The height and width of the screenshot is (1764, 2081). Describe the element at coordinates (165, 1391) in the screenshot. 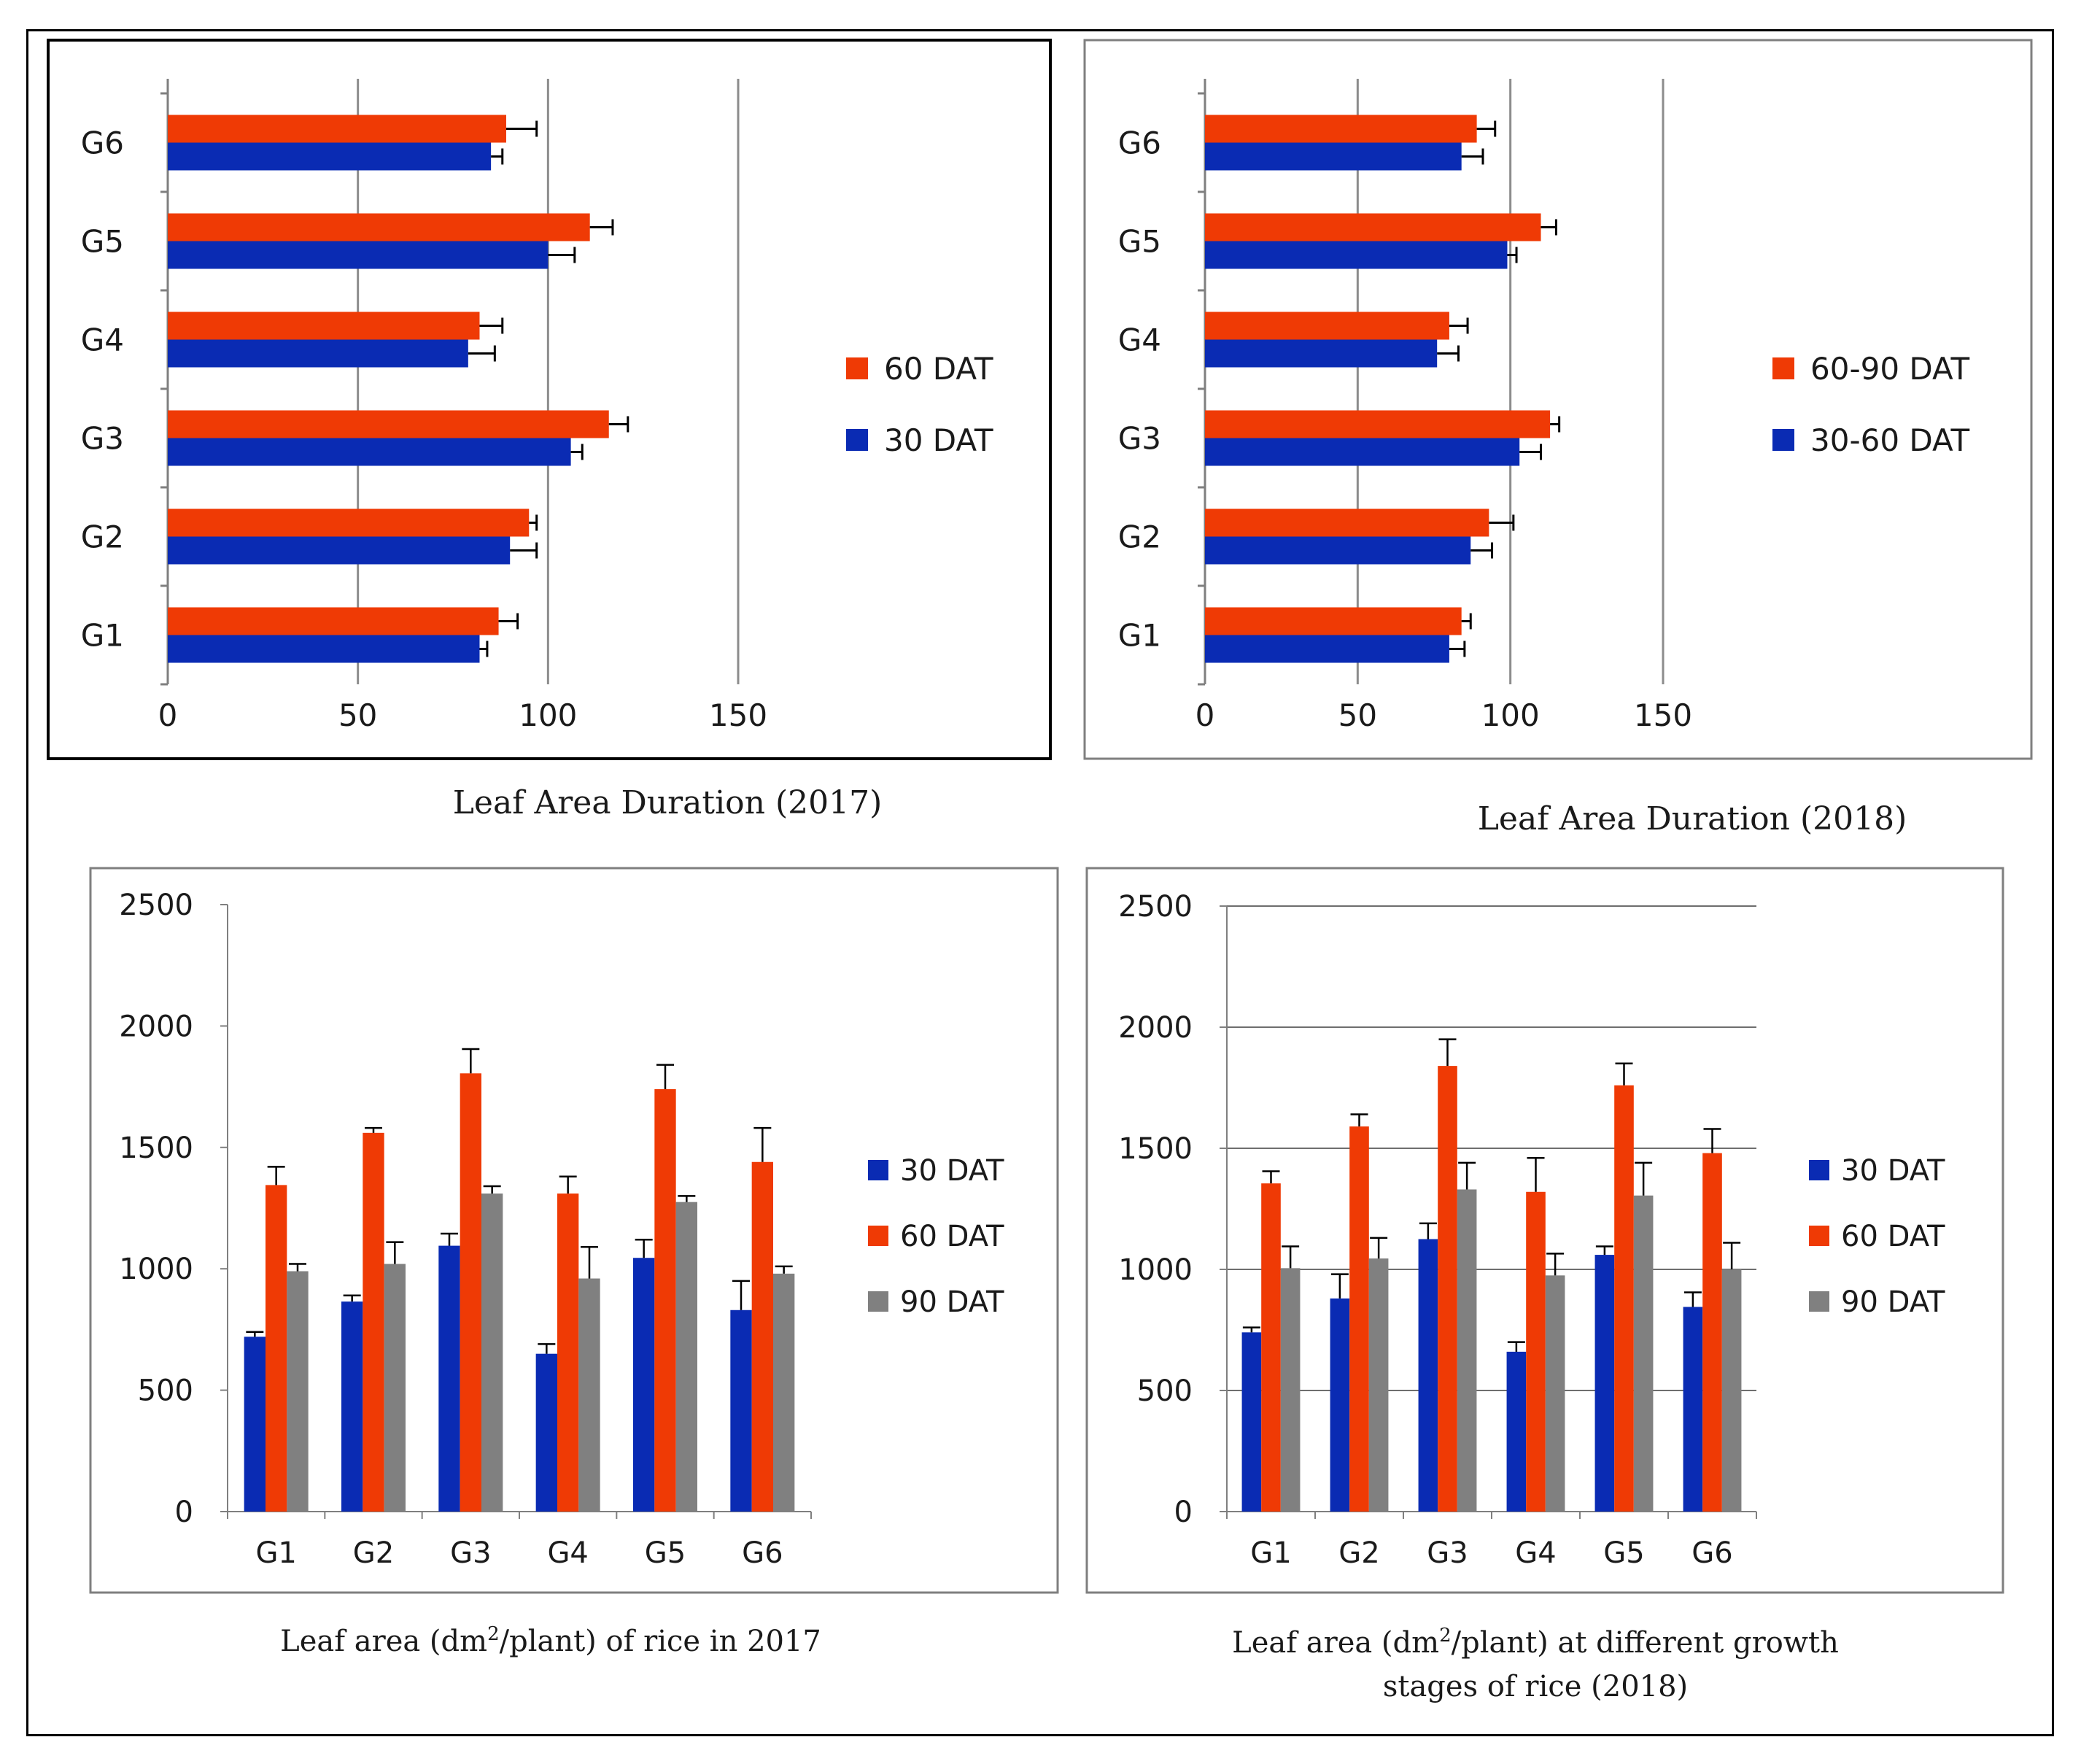

I see `y-tick-label: 500` at that location.